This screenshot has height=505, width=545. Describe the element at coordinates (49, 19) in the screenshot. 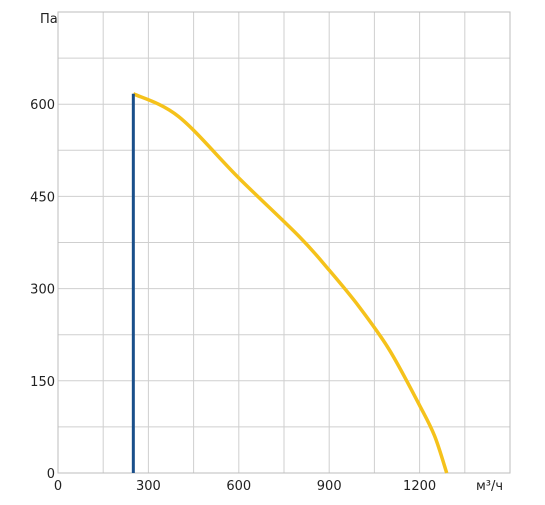

I see `y-axis-unit: Па` at that location.